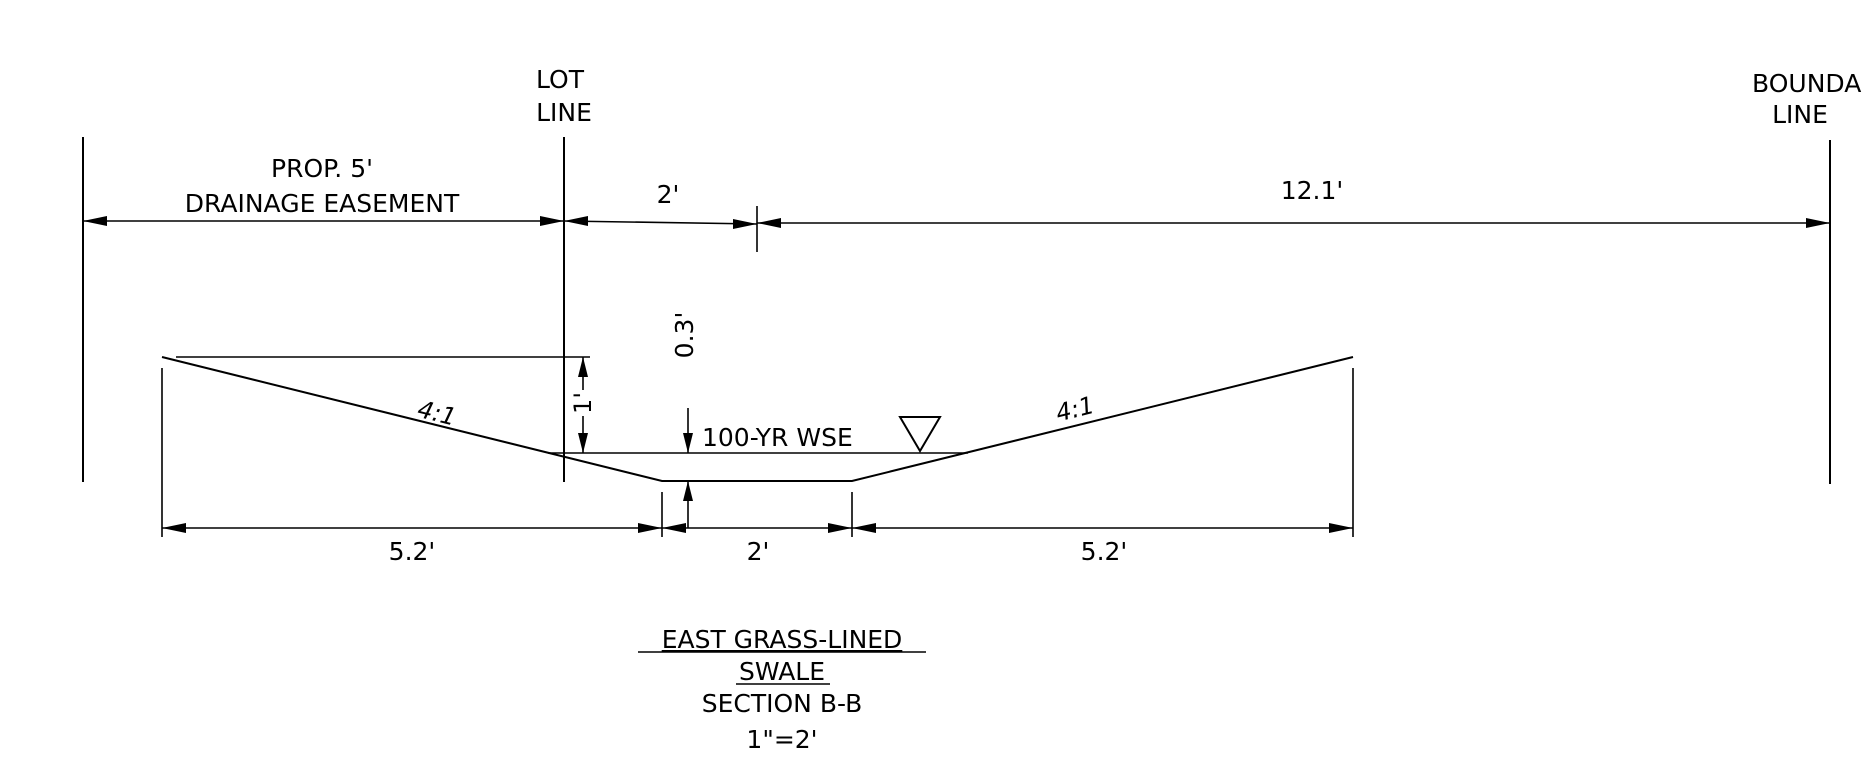 This screenshot has width=1867, height=760. Describe the element at coordinates (782, 671) in the screenshot. I see `title-line-2: SWALE` at that location.